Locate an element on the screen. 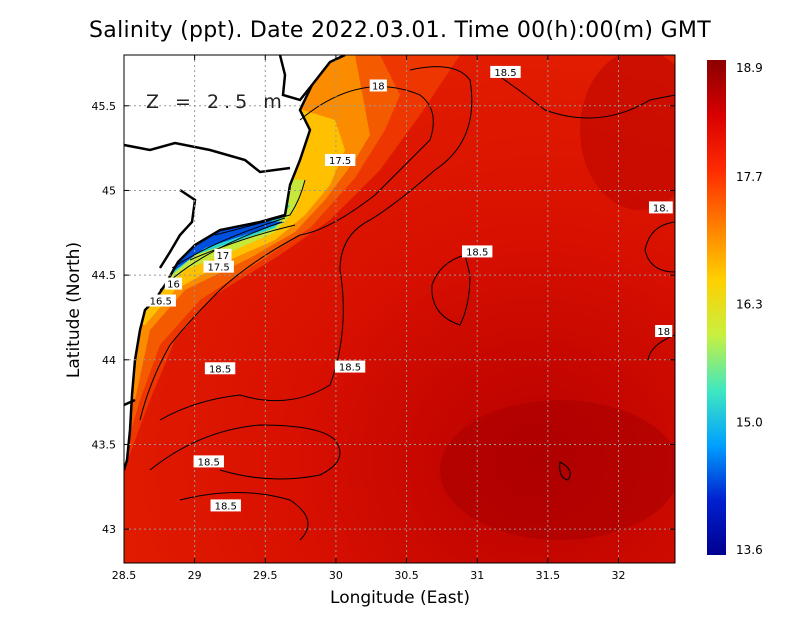 This screenshot has width=800, height=618. contour-label-text: 16 is located at coordinates (173, 285).